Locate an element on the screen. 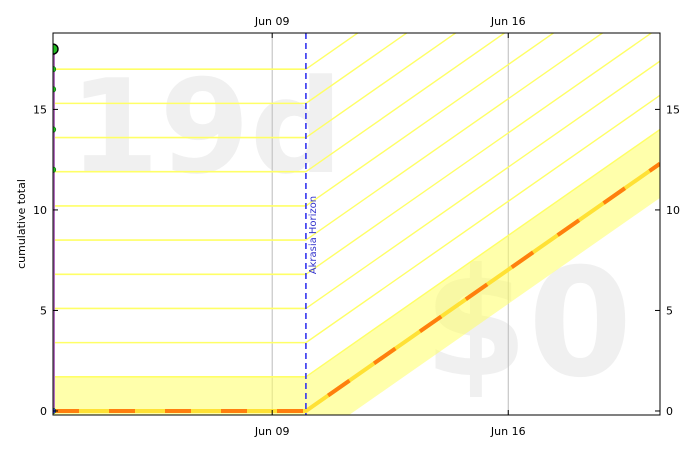 Image resolution: width=696 pixels, height=453 pixels. y-tick-label-left-3: 15 is located at coordinates (40, 109).